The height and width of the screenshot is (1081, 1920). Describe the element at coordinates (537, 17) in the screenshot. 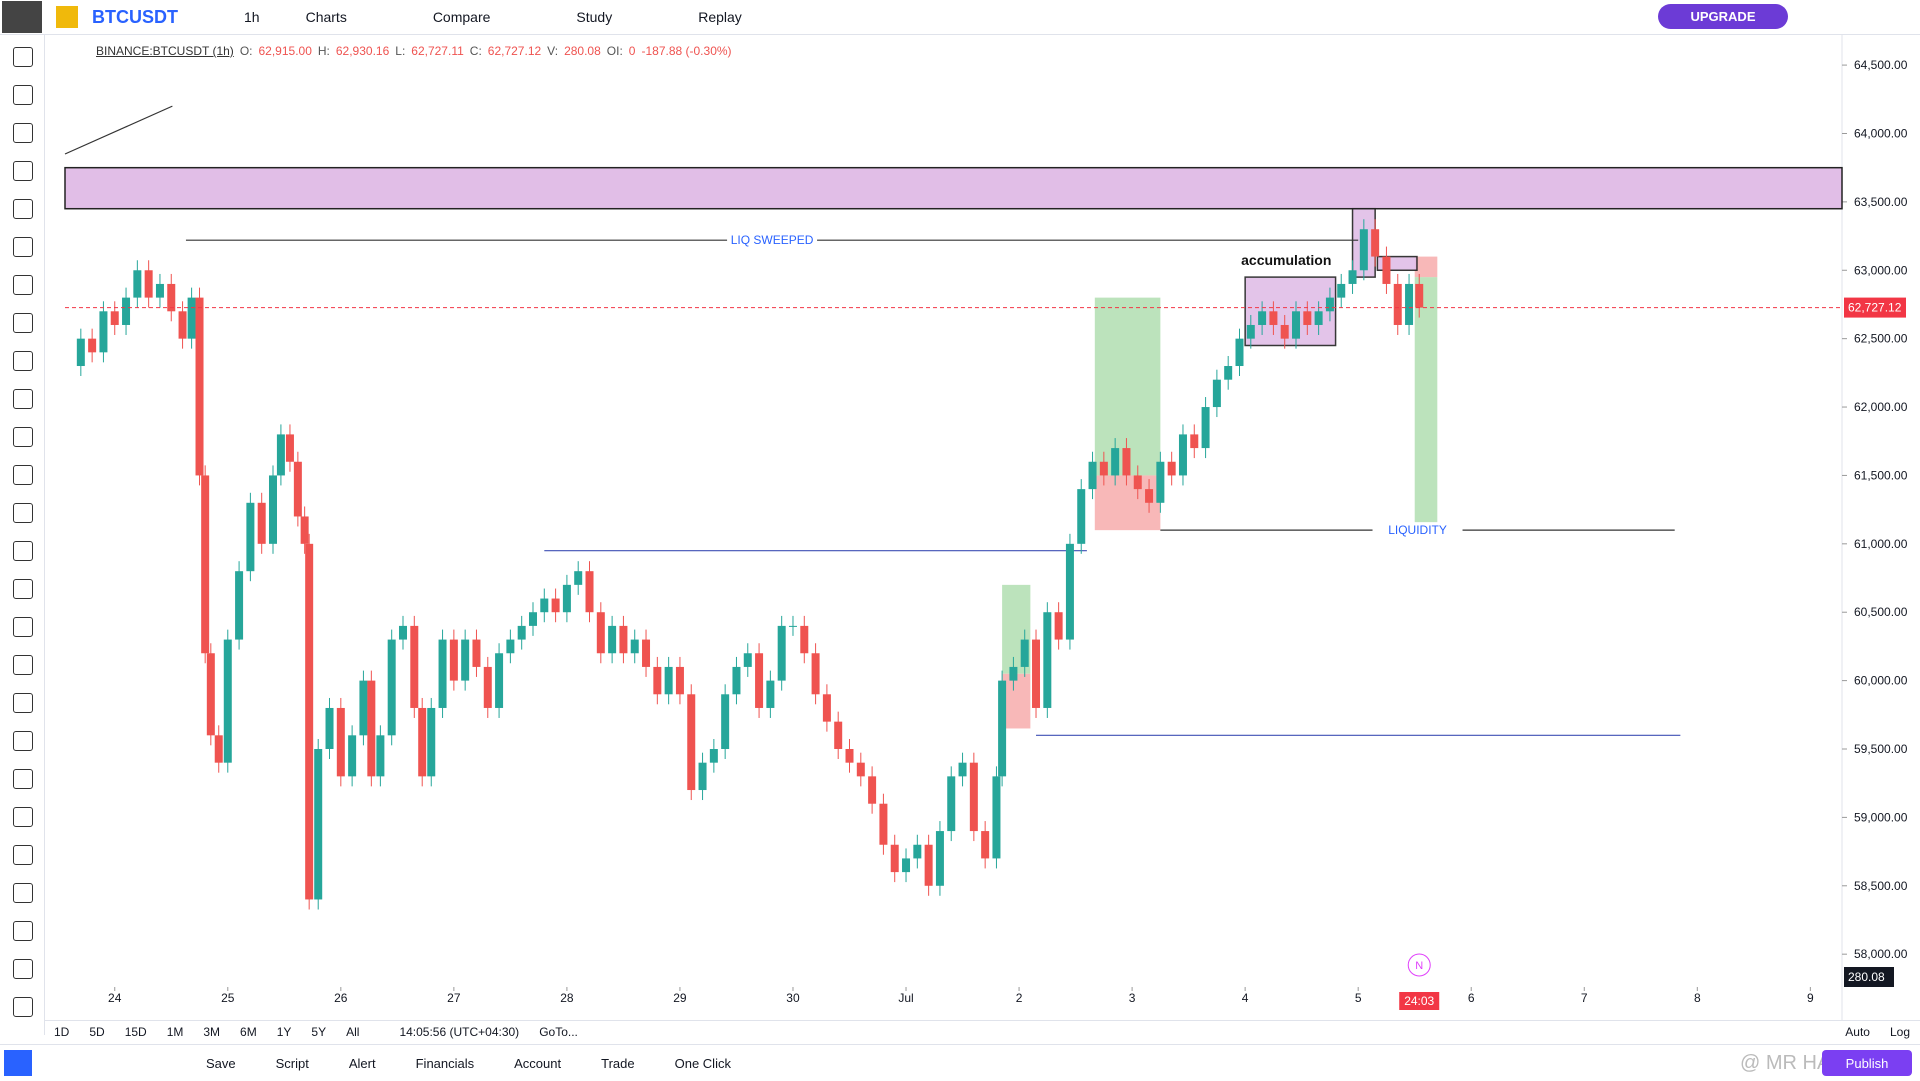

I see `toolbar-buttons: Charts Compare Study Replay` at that location.